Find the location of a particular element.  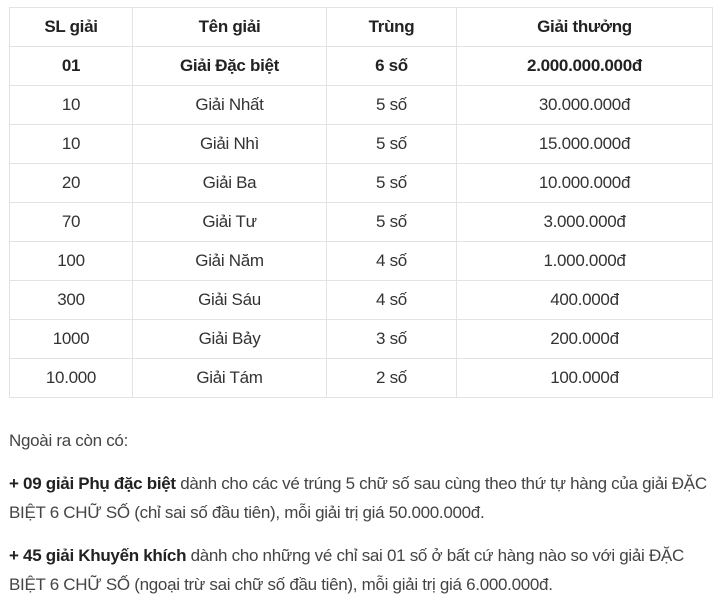

cell-match: 3 số is located at coordinates (391, 339).